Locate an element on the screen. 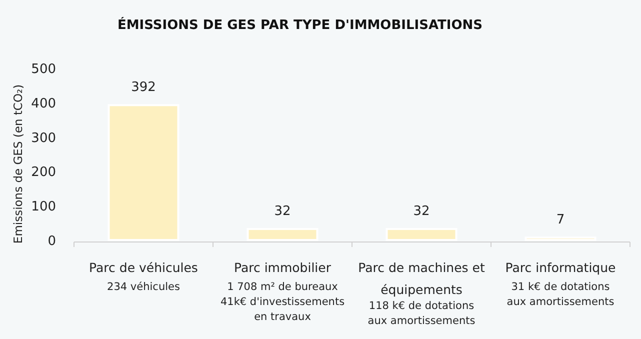  x-tick-label: Parc immobilier 1 708 m² de bureaux 41k€ d'investissements en travaux is located at coordinates (282, 291).